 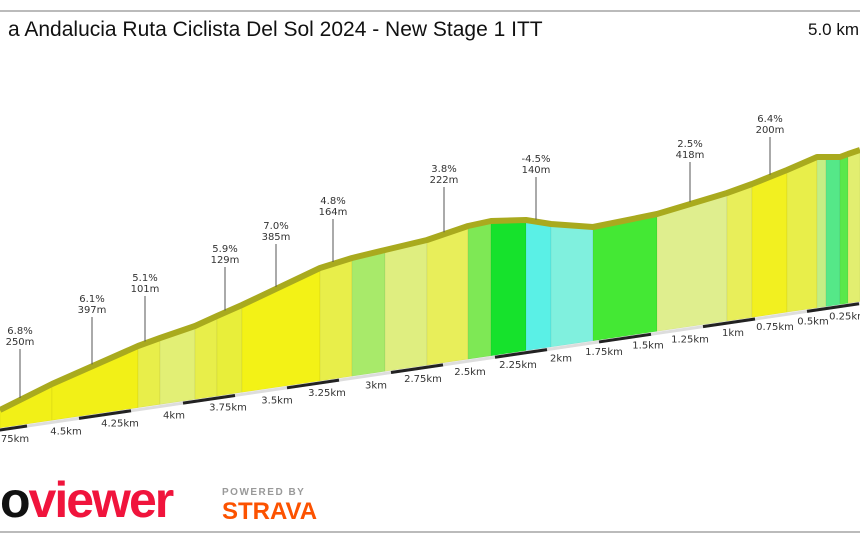 What do you see at coordinates (690, 155) in the screenshot?
I see `annotation-length: 418m` at bounding box center [690, 155].